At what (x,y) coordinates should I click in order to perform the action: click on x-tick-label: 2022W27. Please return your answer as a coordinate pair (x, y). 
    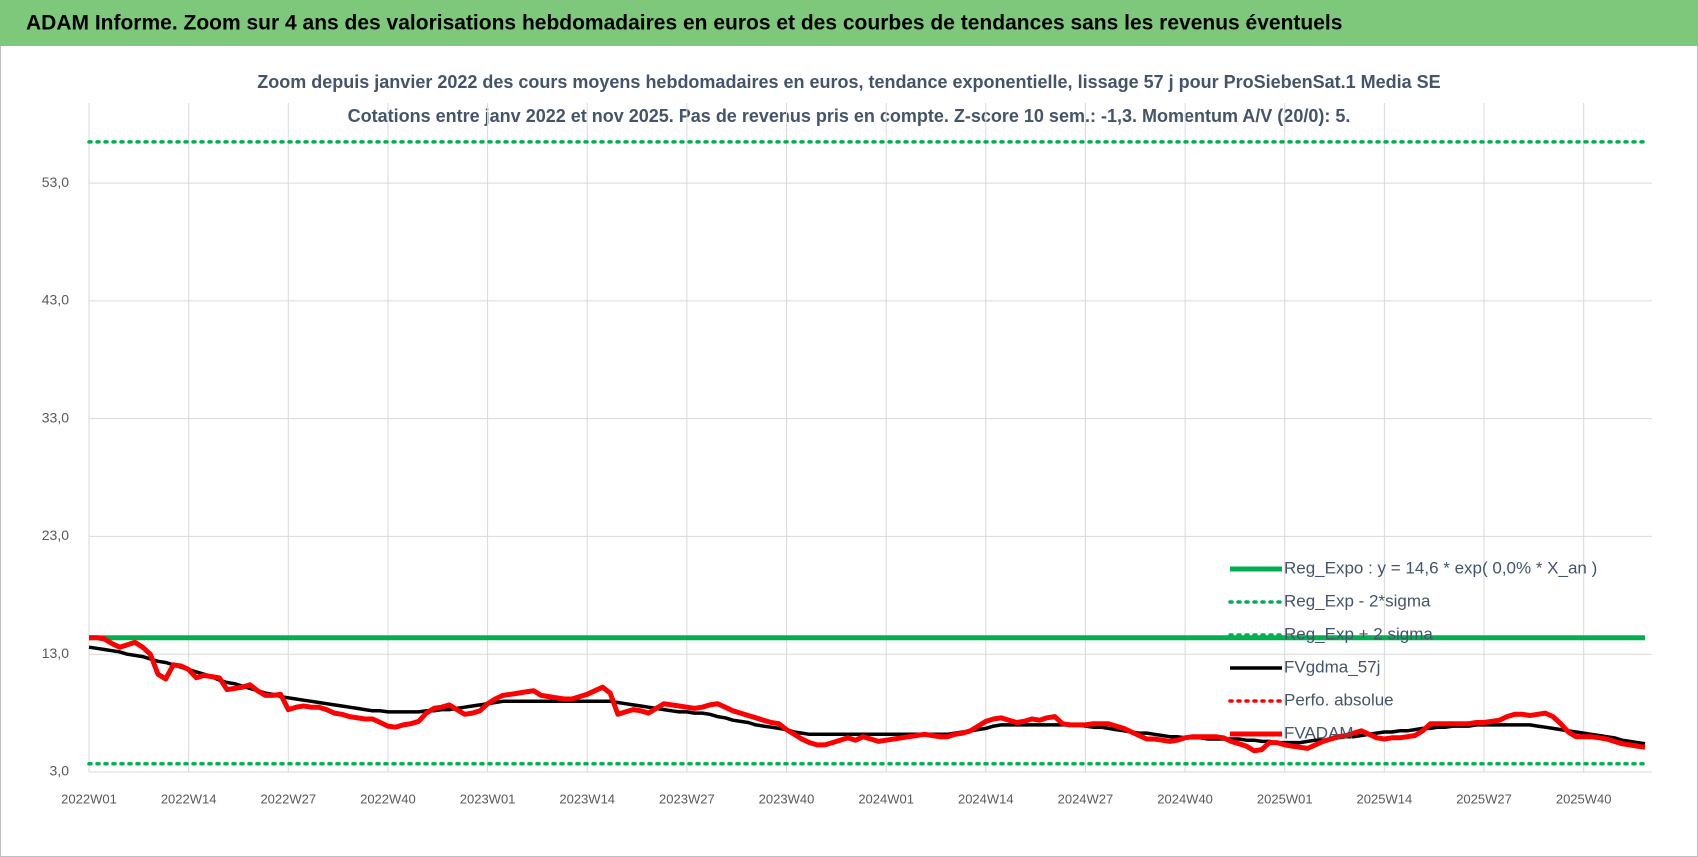
    Looking at the image, I should click on (288, 798).